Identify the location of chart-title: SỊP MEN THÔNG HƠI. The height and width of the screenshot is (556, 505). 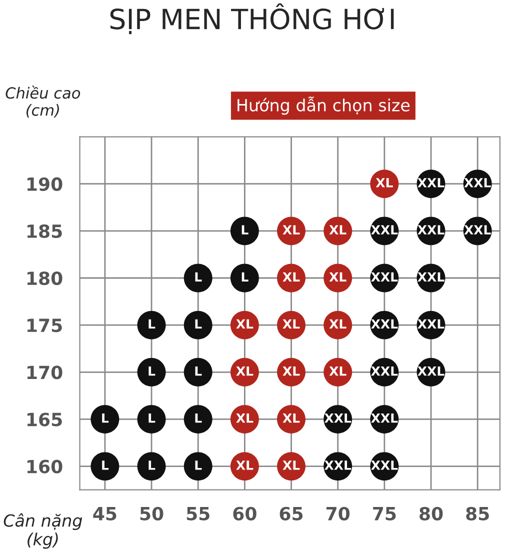
(252, 18).